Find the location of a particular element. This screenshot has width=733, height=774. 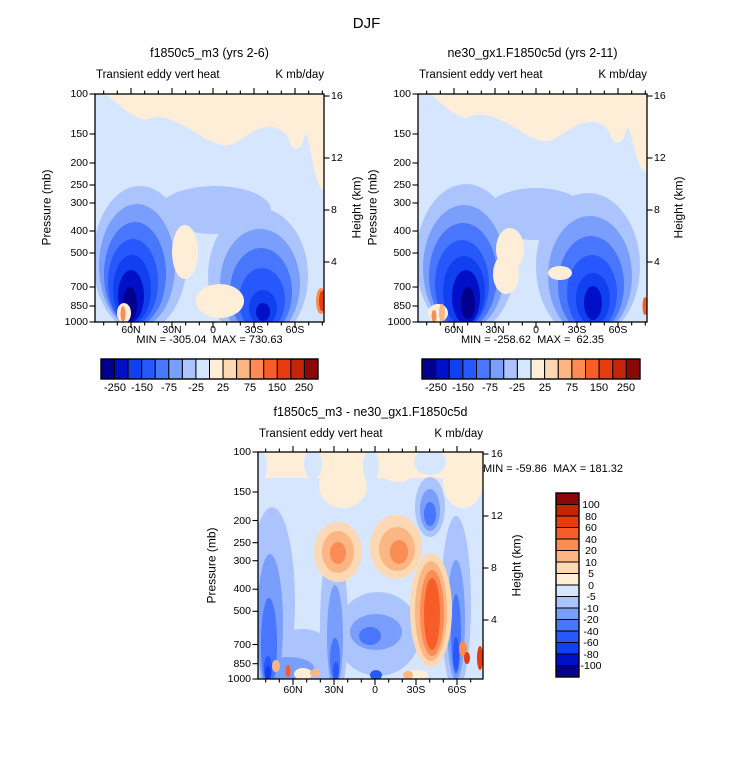

colorbar-label: 80 is located at coordinates (591, 516).